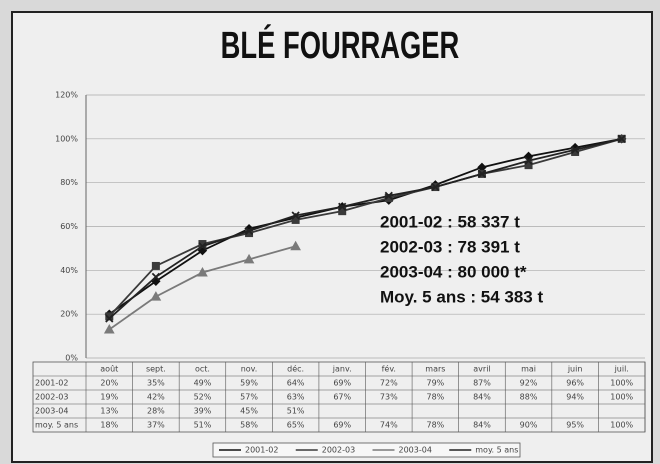 The image size is (660, 464). Describe the element at coordinates (69, 182) in the screenshot. I see `y-tick-label: 80%` at that location.